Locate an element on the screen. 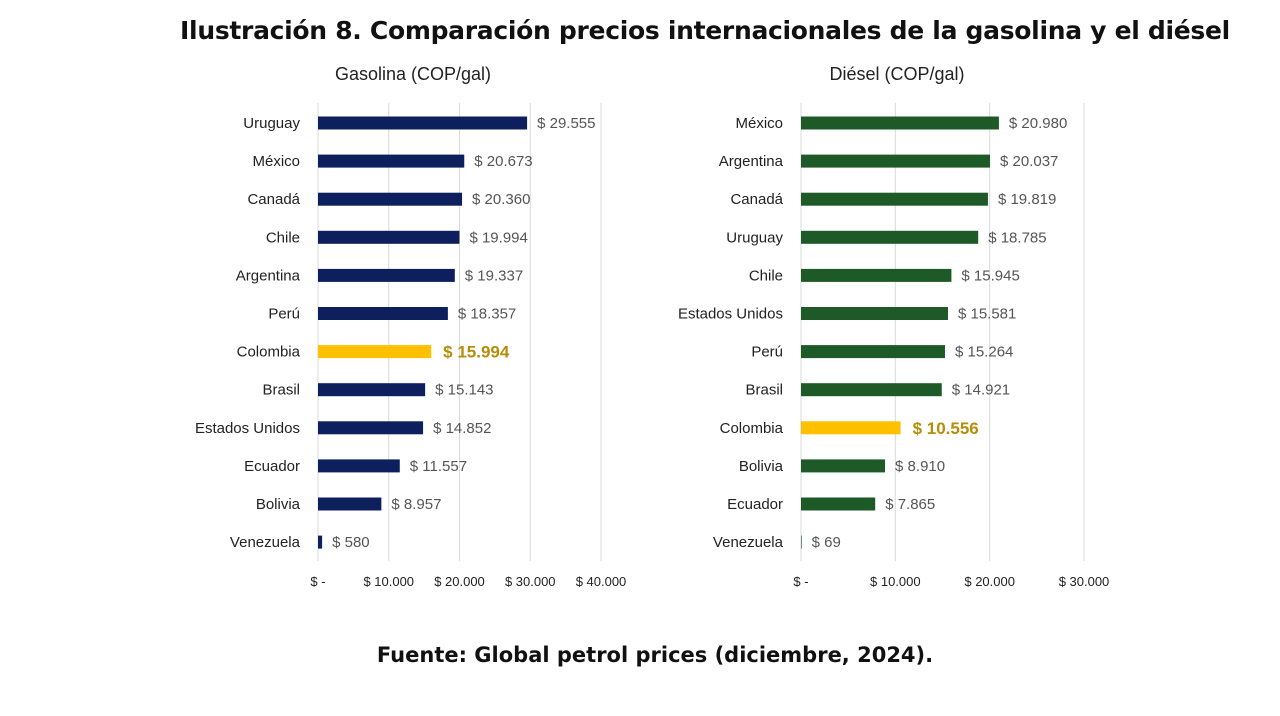 This screenshot has width=1280, height=716. gasoline-category-label-colombia: Colombia is located at coordinates (269, 352).